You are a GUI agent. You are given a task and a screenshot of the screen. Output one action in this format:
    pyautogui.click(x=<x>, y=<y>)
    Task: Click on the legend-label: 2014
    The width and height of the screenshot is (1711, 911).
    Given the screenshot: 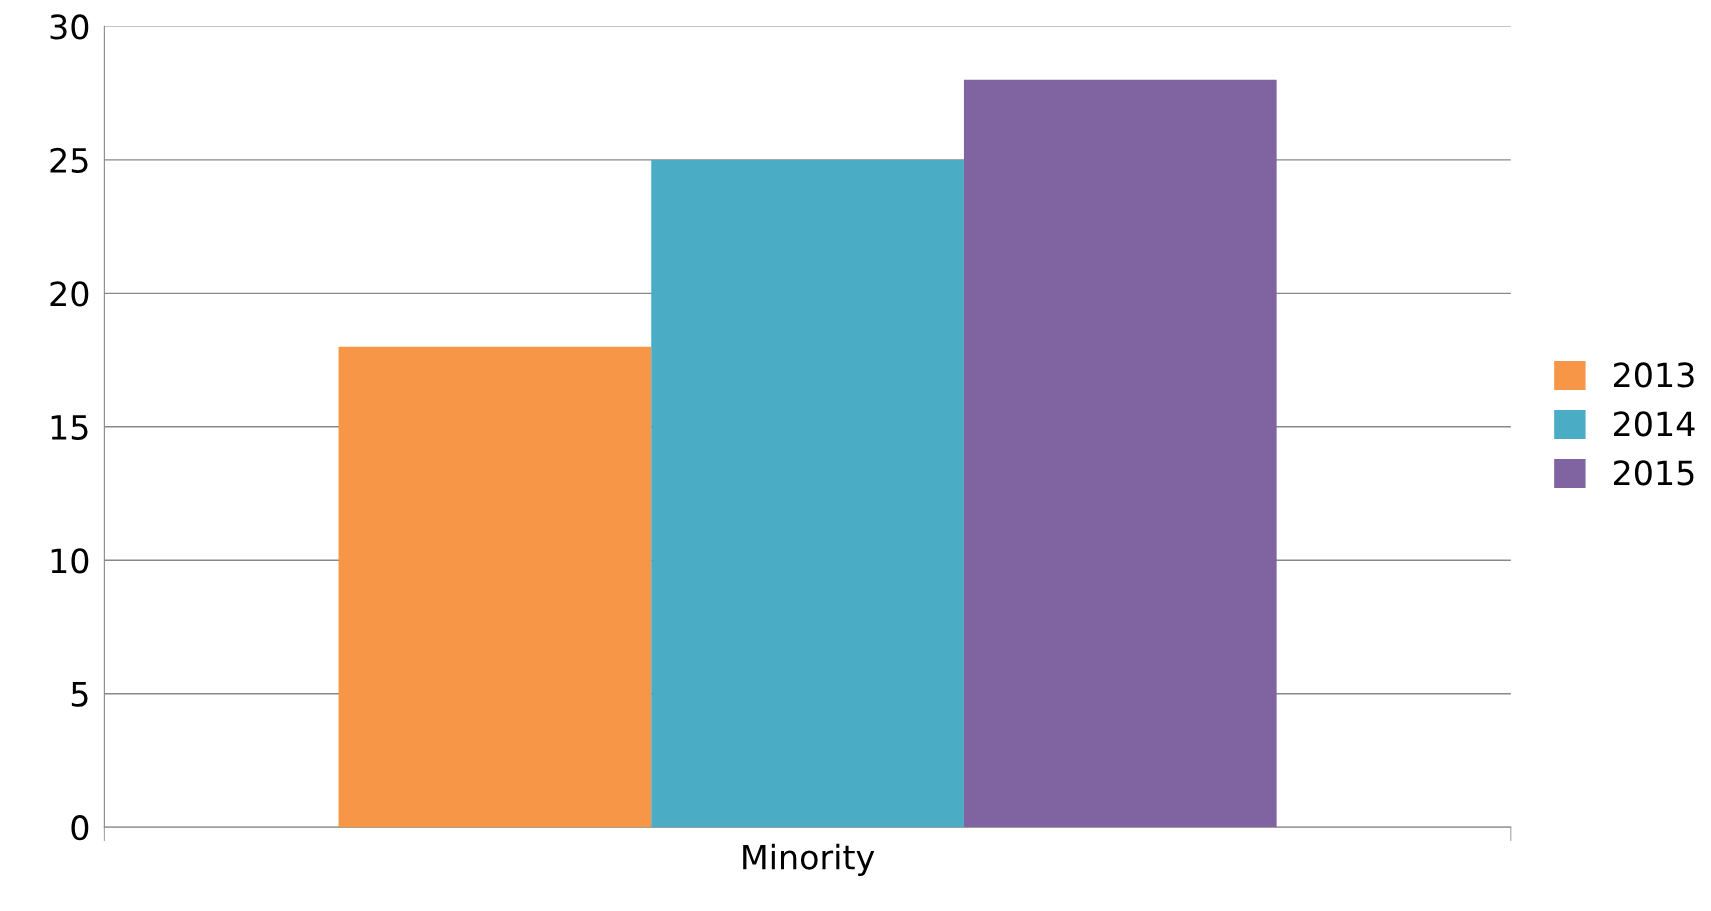 What is the action you would take?
    pyautogui.click(x=1654, y=424)
    